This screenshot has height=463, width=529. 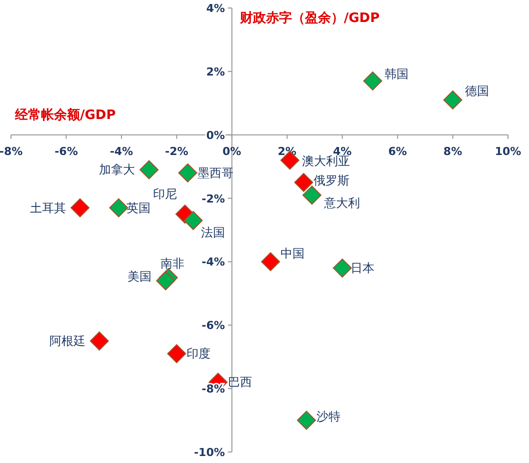 What do you see at coordinates (240, 382) in the screenshot?
I see `annotation: 巴西` at bounding box center [240, 382].